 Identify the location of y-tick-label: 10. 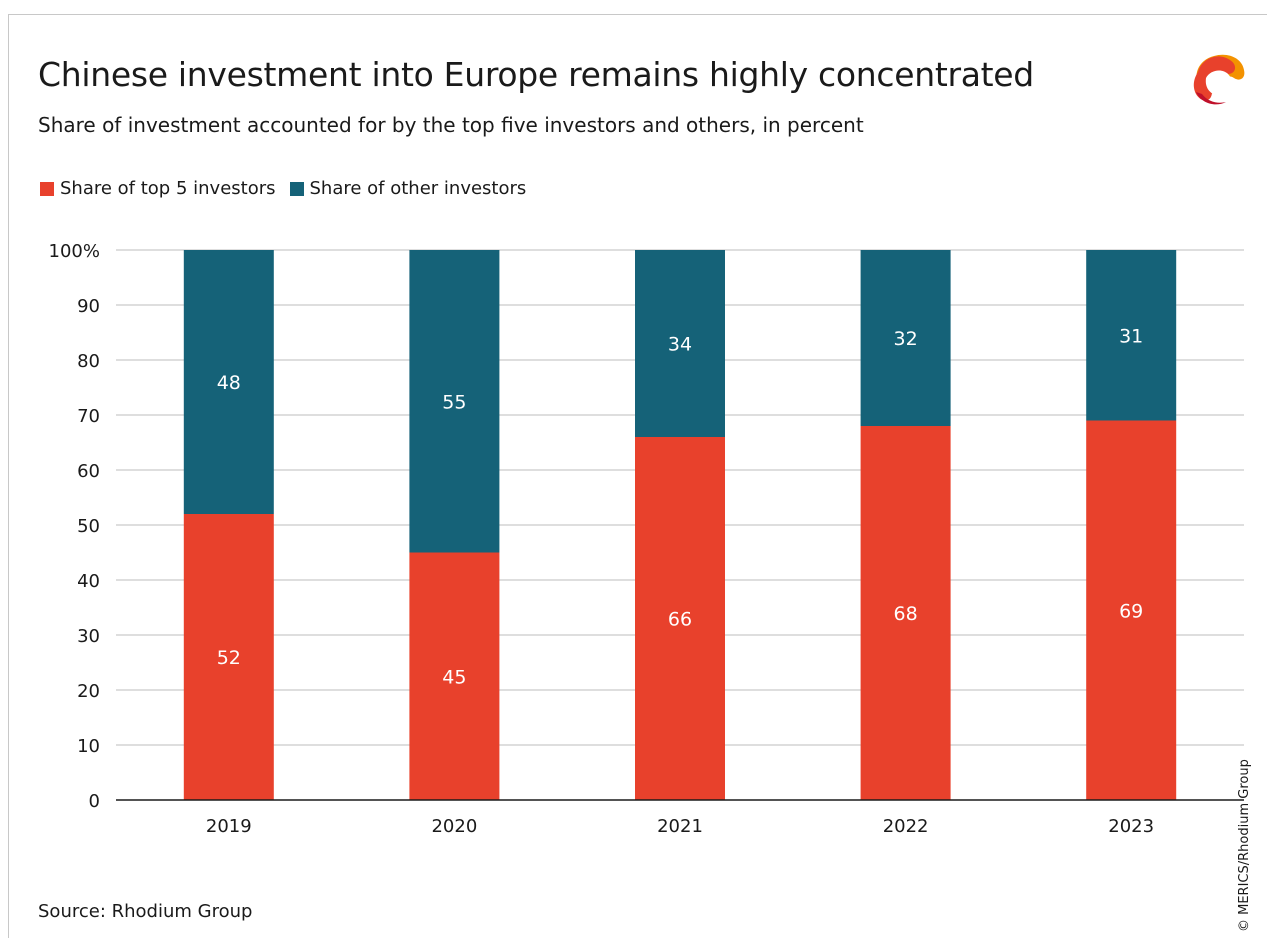
(88, 746).